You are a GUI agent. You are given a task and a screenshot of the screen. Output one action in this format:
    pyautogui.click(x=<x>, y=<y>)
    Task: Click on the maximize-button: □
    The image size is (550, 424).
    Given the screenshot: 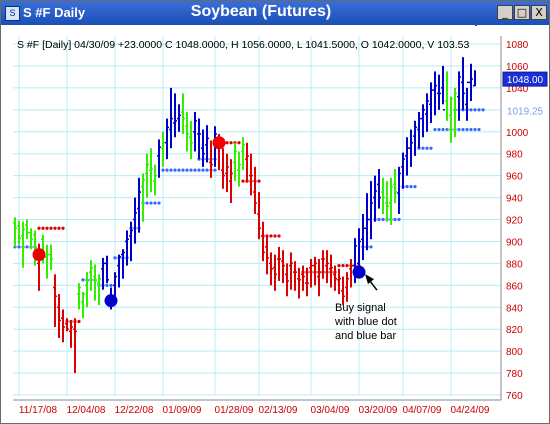 What is the action you would take?
    pyautogui.click(x=522, y=12)
    